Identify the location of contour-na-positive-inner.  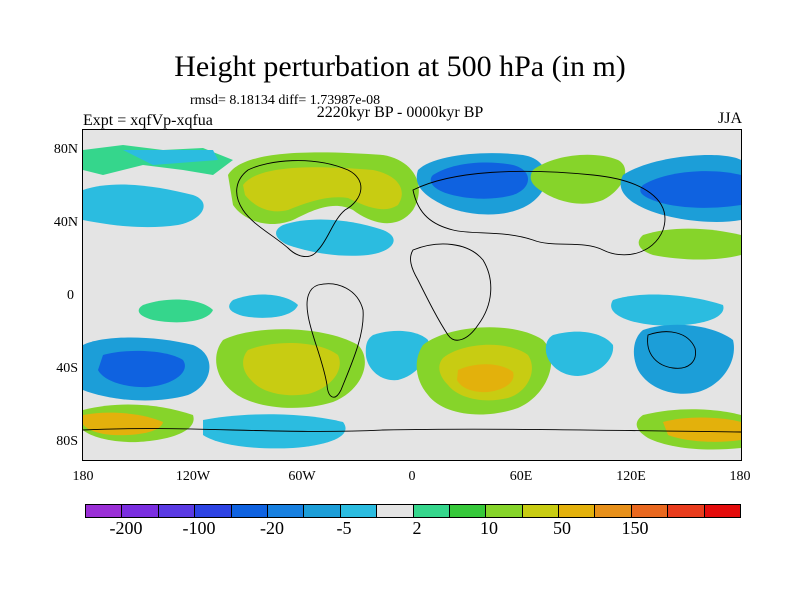
(322, 189).